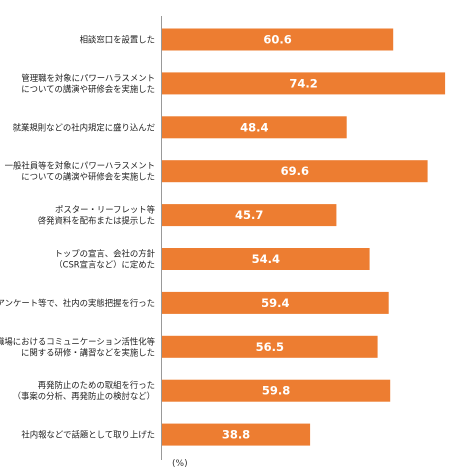  I want to click on data-label-9: 38.8, so click(236, 435).